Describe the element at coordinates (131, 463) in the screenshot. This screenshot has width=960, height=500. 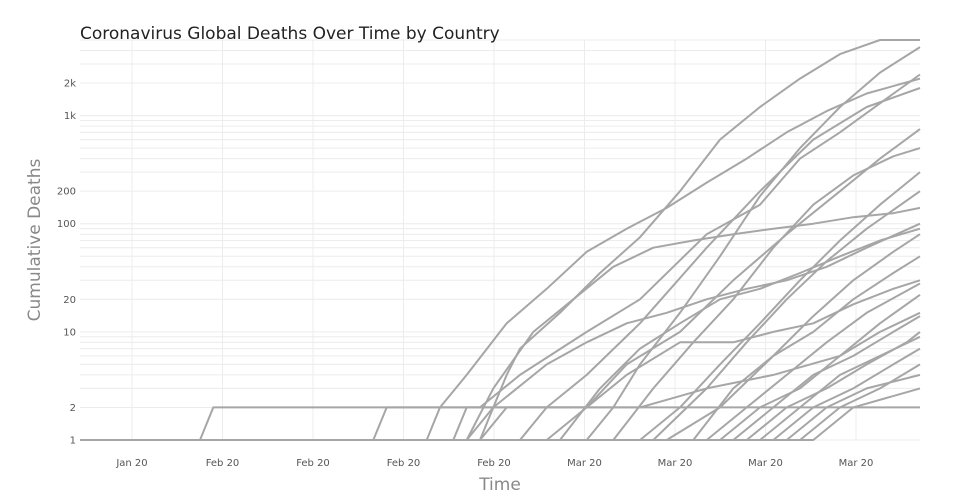
I see `x-tick-label: Jan 20` at that location.